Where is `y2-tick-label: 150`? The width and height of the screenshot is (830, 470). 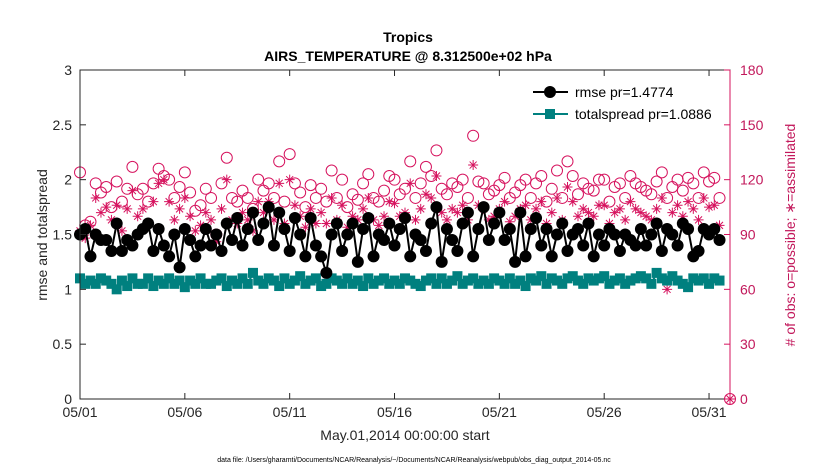 y2-tick-label: 150 is located at coordinates (752, 125).